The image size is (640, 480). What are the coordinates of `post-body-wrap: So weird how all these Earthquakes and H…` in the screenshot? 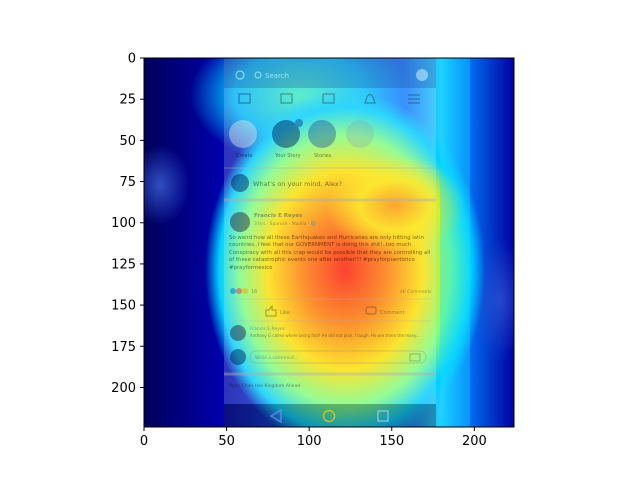 It's located at (330, 253).